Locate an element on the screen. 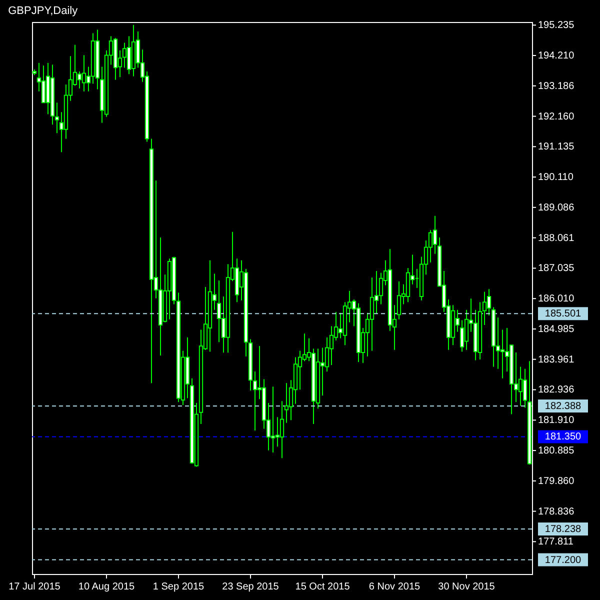 Image resolution: width=600 pixels, height=600 pixels. x-tick-label: 10 Aug 2015 is located at coordinates (106, 587).